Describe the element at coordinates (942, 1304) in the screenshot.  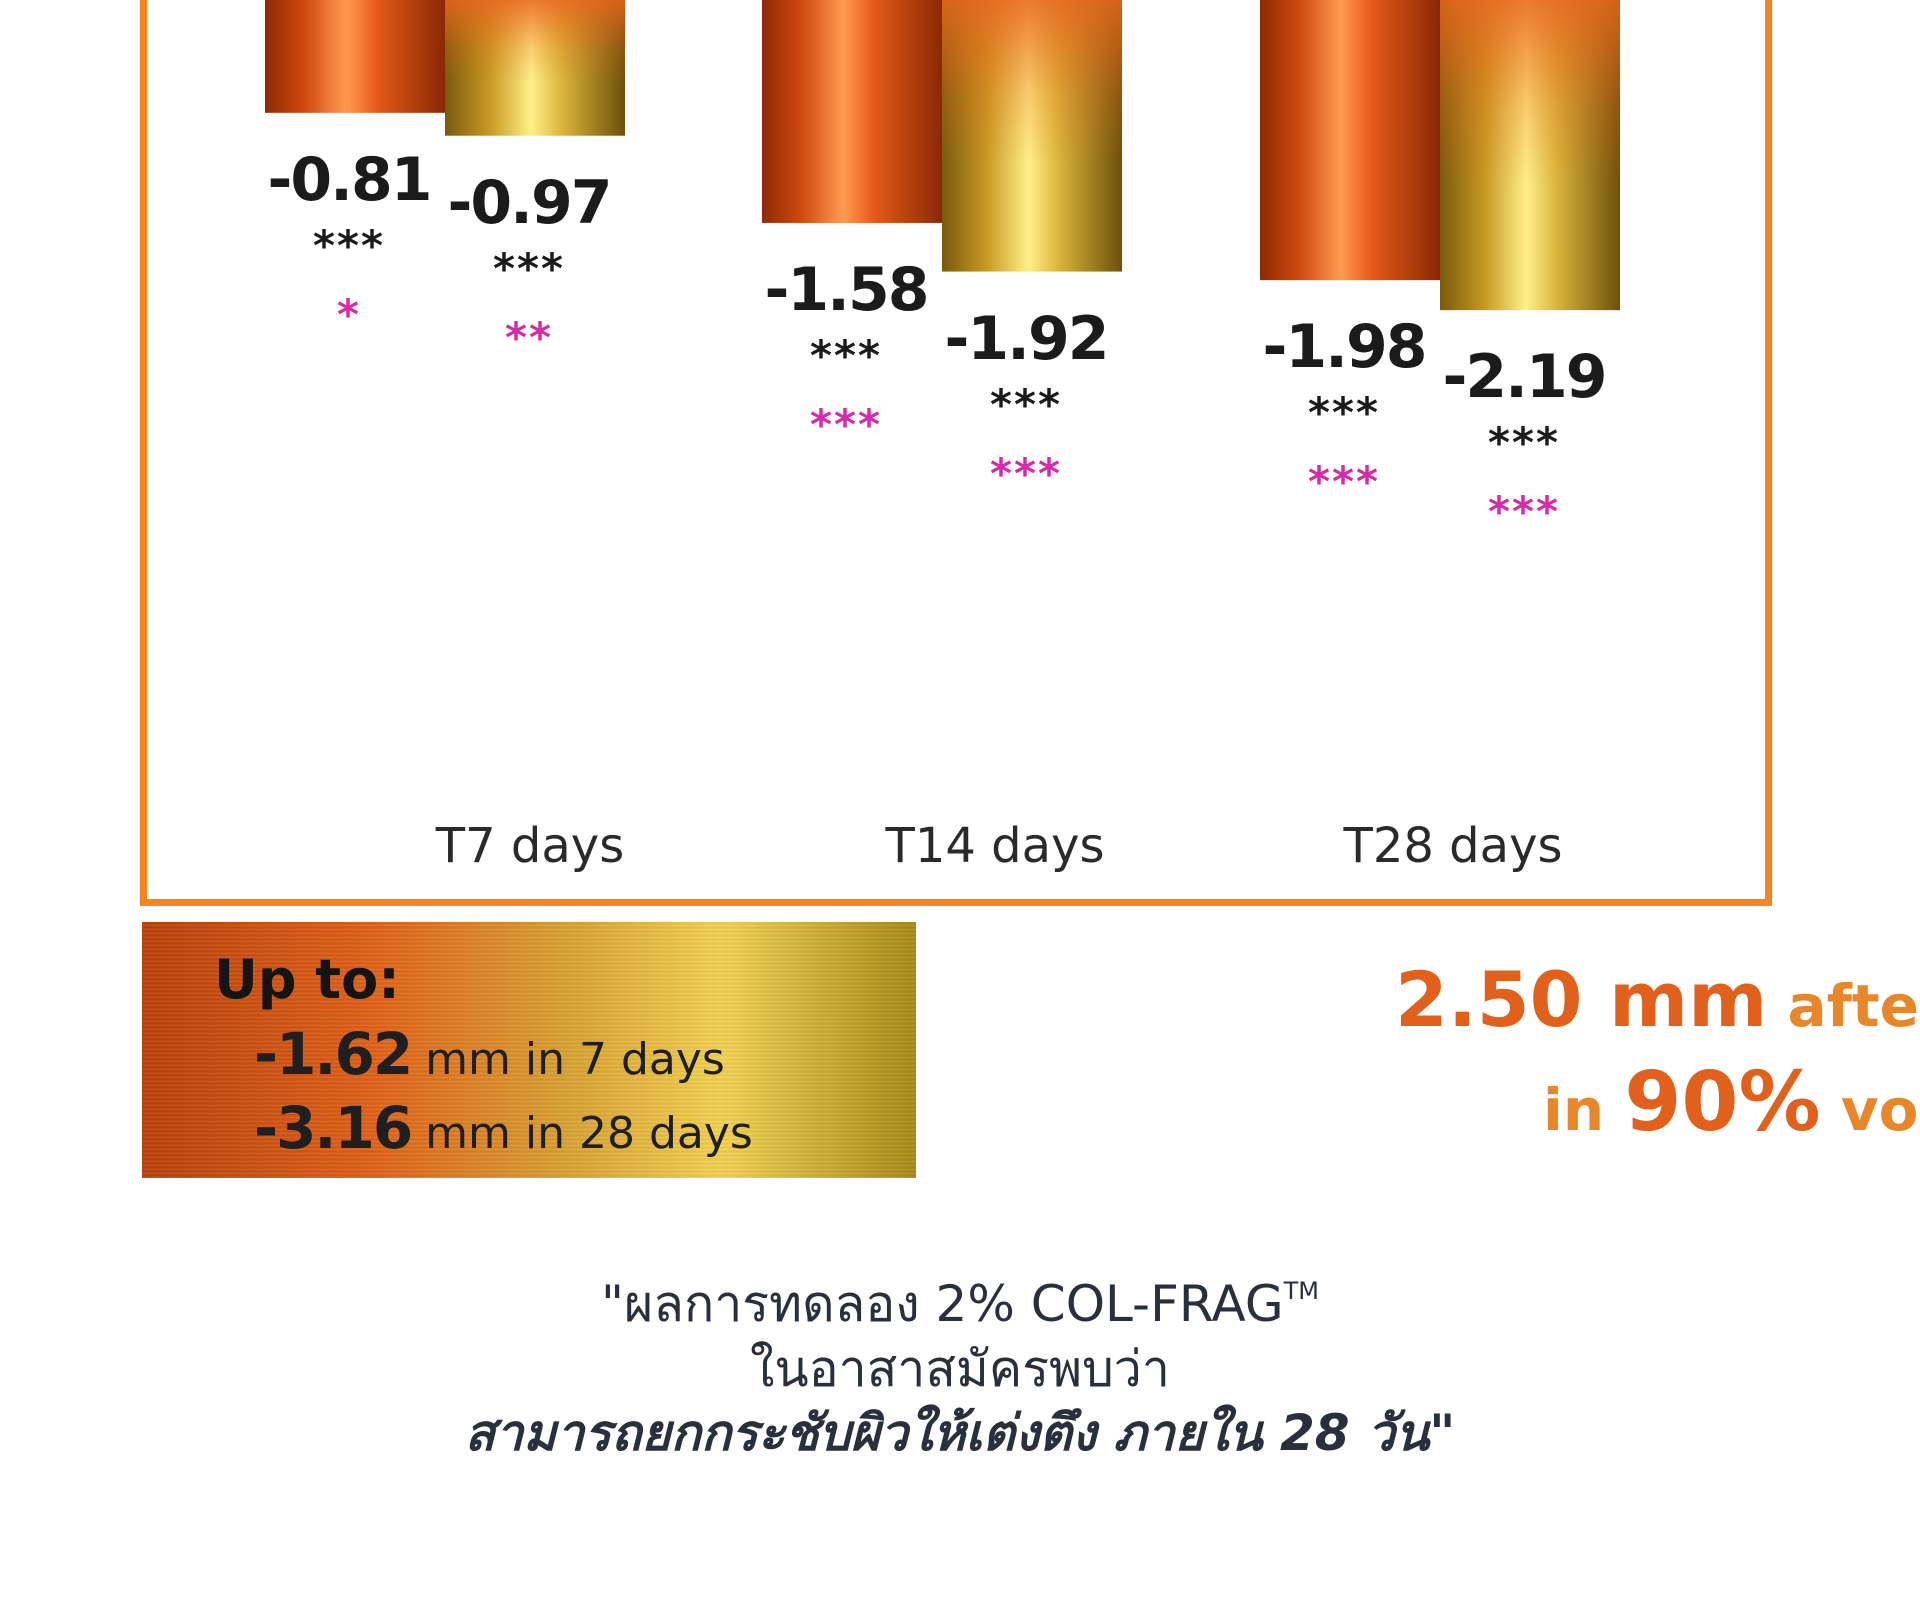
I see `quote-text-1: "ผลการทดลอง 2% COL-FRAG` at that location.